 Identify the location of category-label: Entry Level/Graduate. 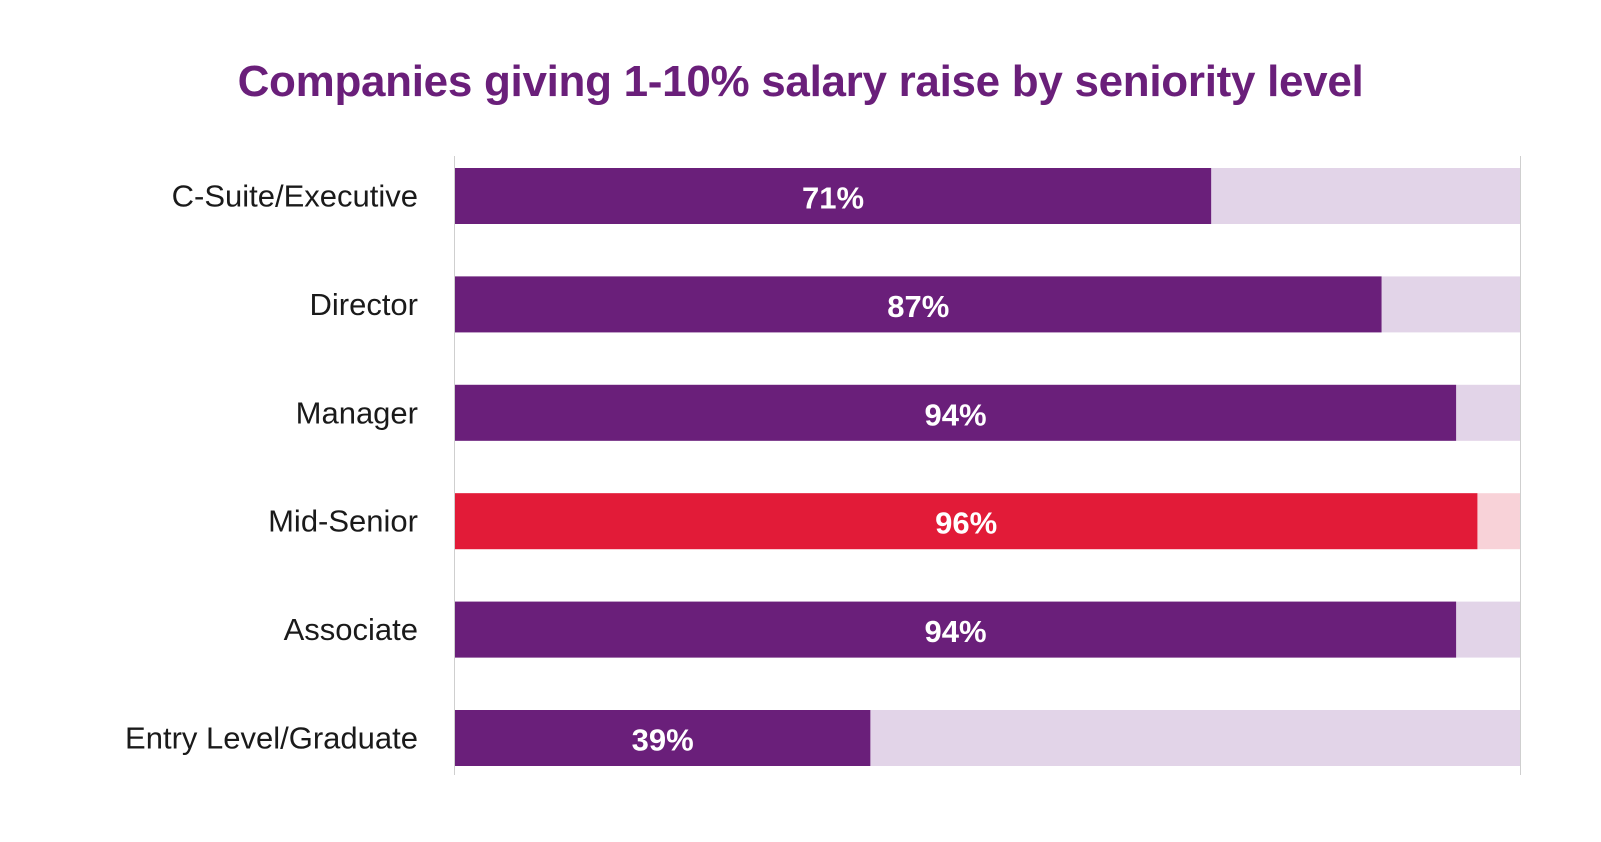
(271, 738).